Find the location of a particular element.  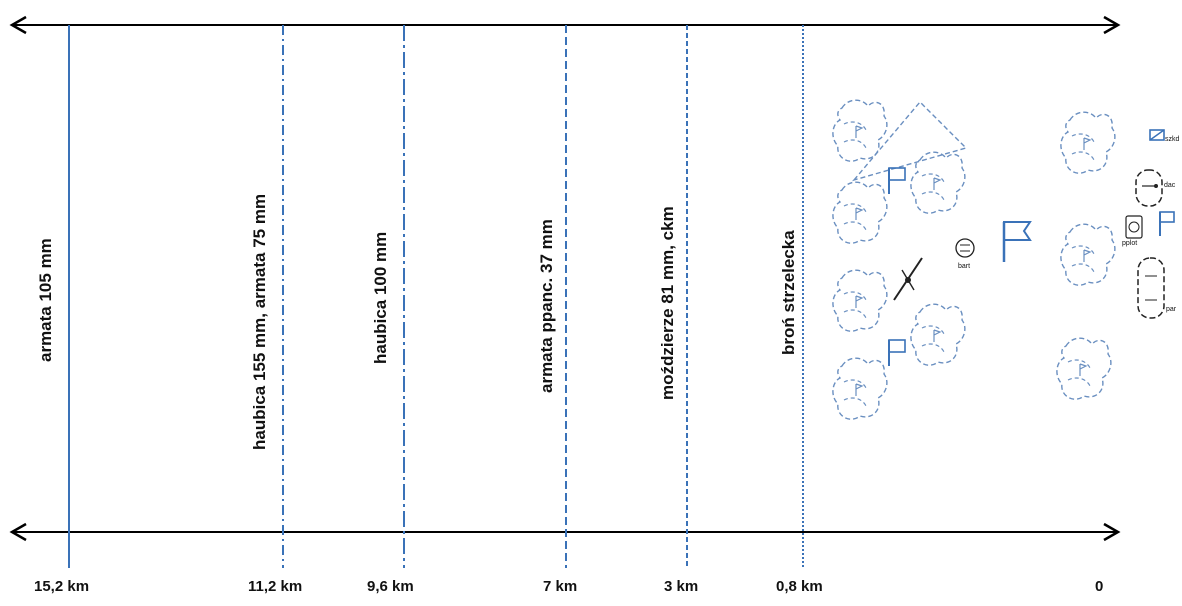

left-unit-clusters is located at coordinates (899, 259).